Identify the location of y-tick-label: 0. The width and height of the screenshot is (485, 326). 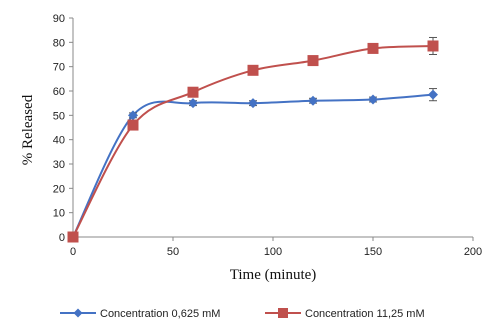
(62, 238).